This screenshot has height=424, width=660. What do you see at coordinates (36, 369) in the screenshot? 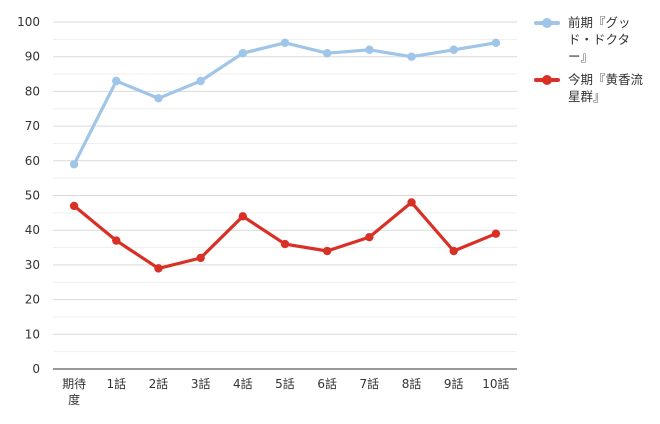
I see `y-tick-label: 0` at bounding box center [36, 369].